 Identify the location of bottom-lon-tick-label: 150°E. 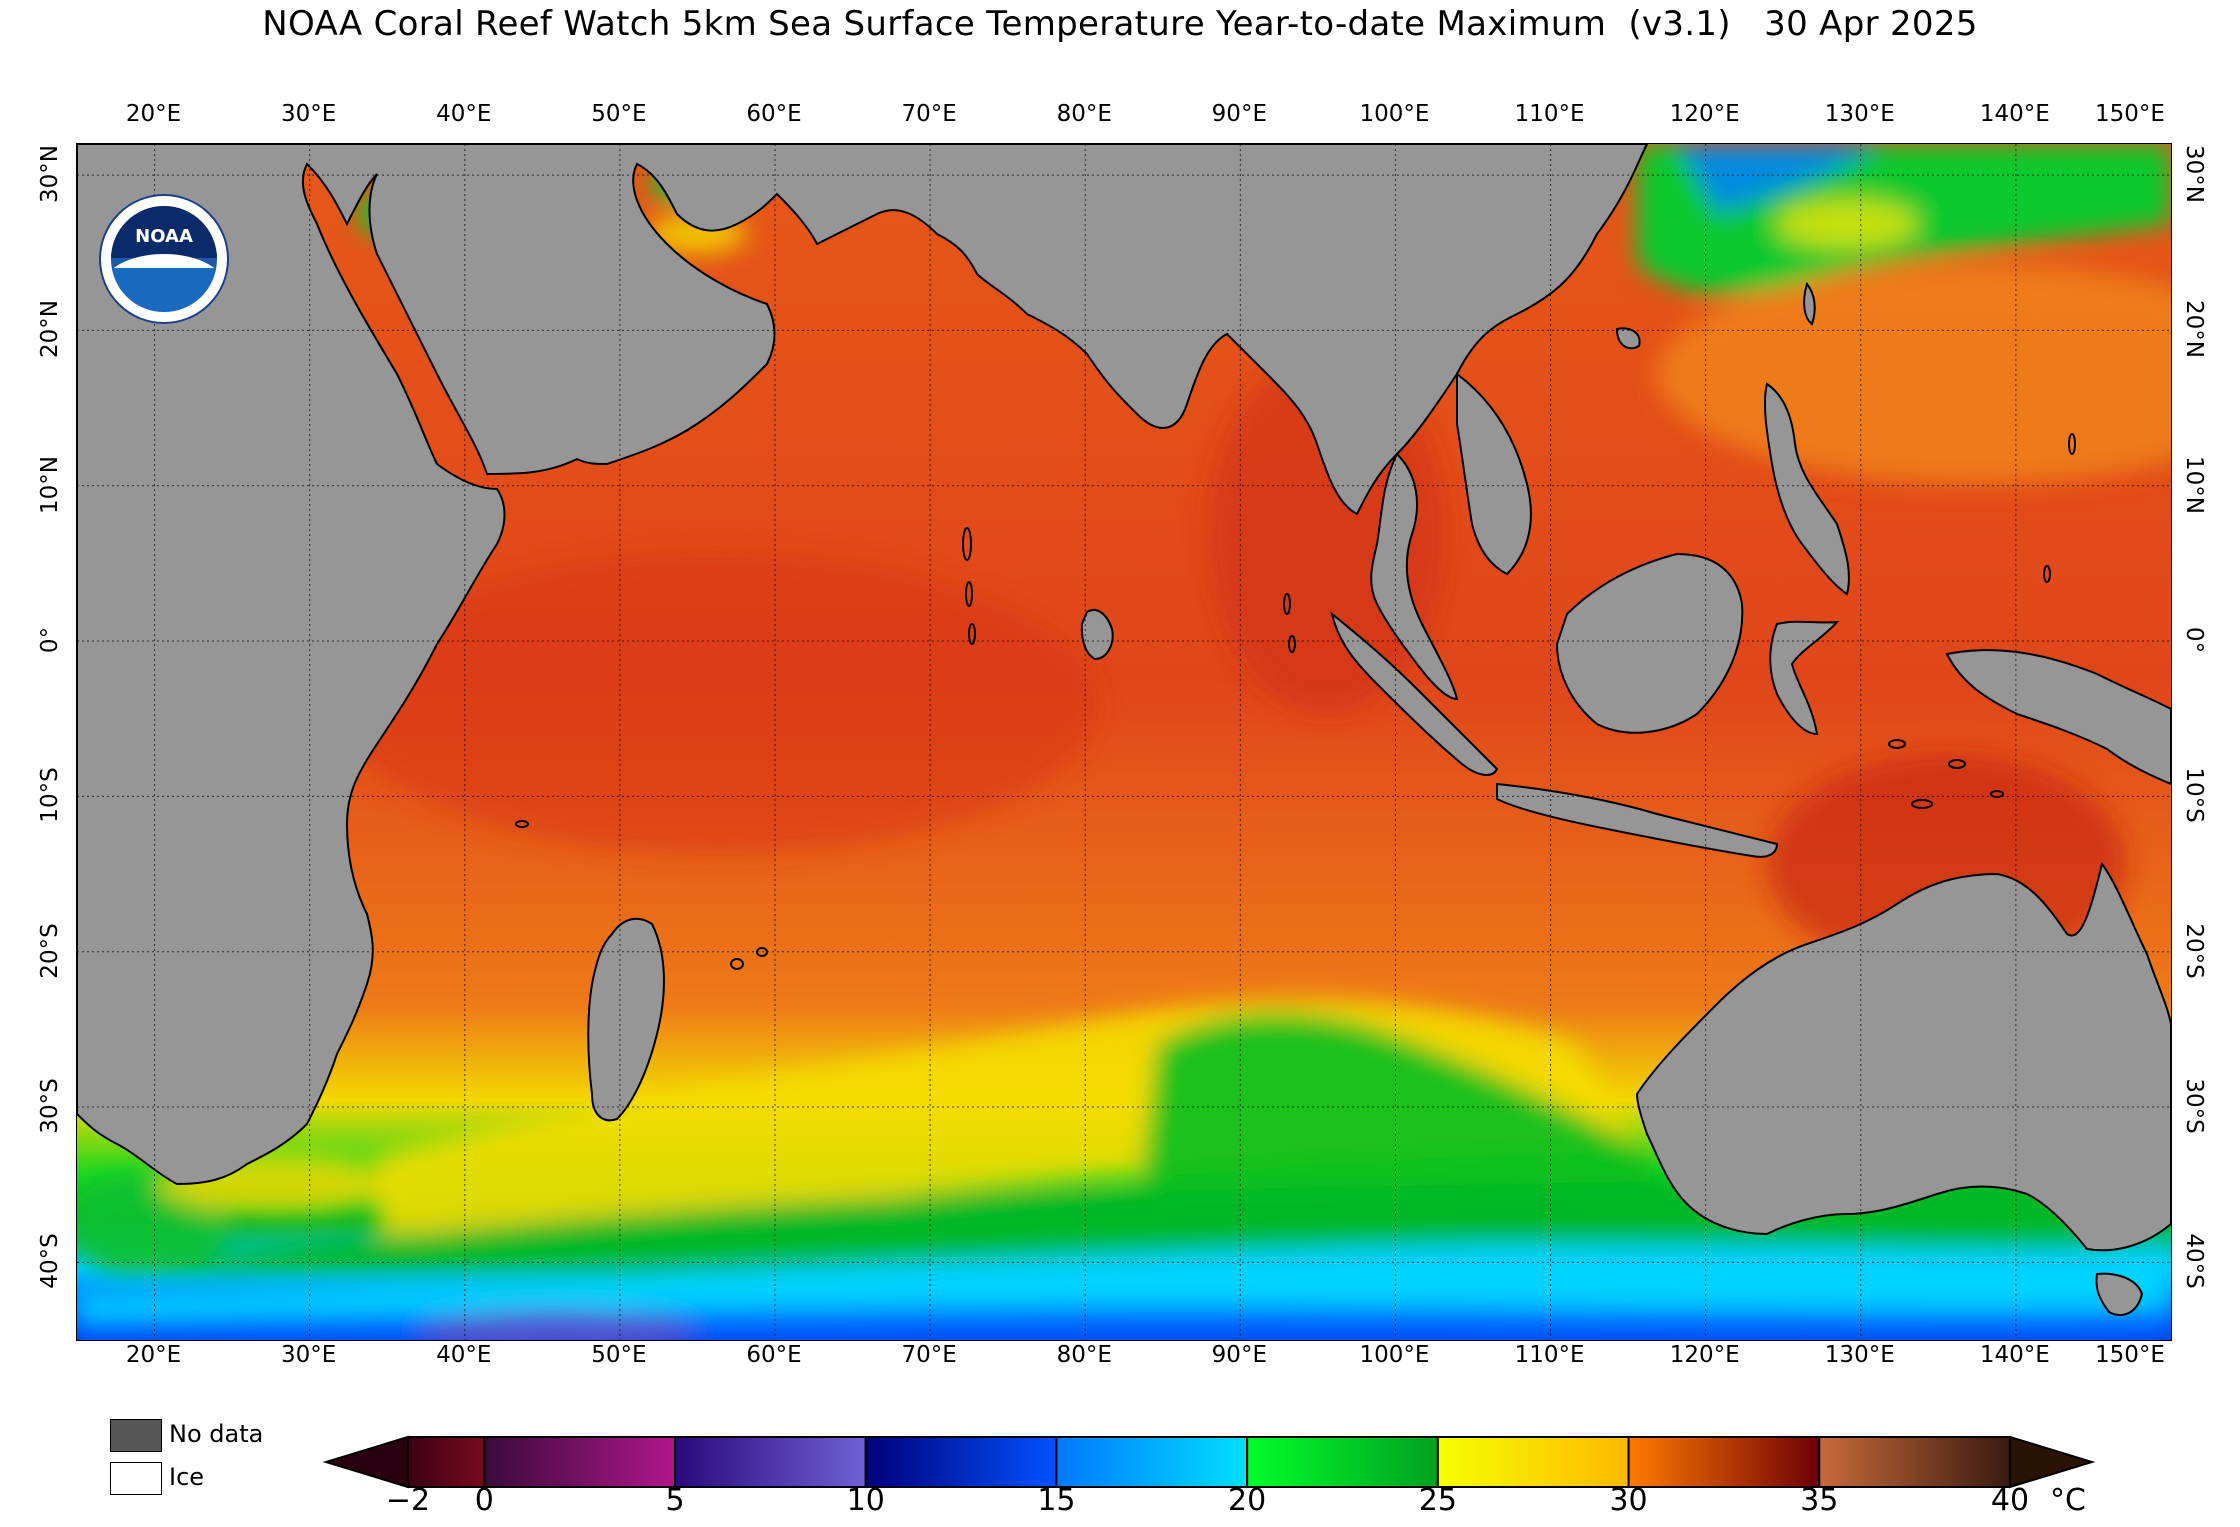
(2130, 1355).